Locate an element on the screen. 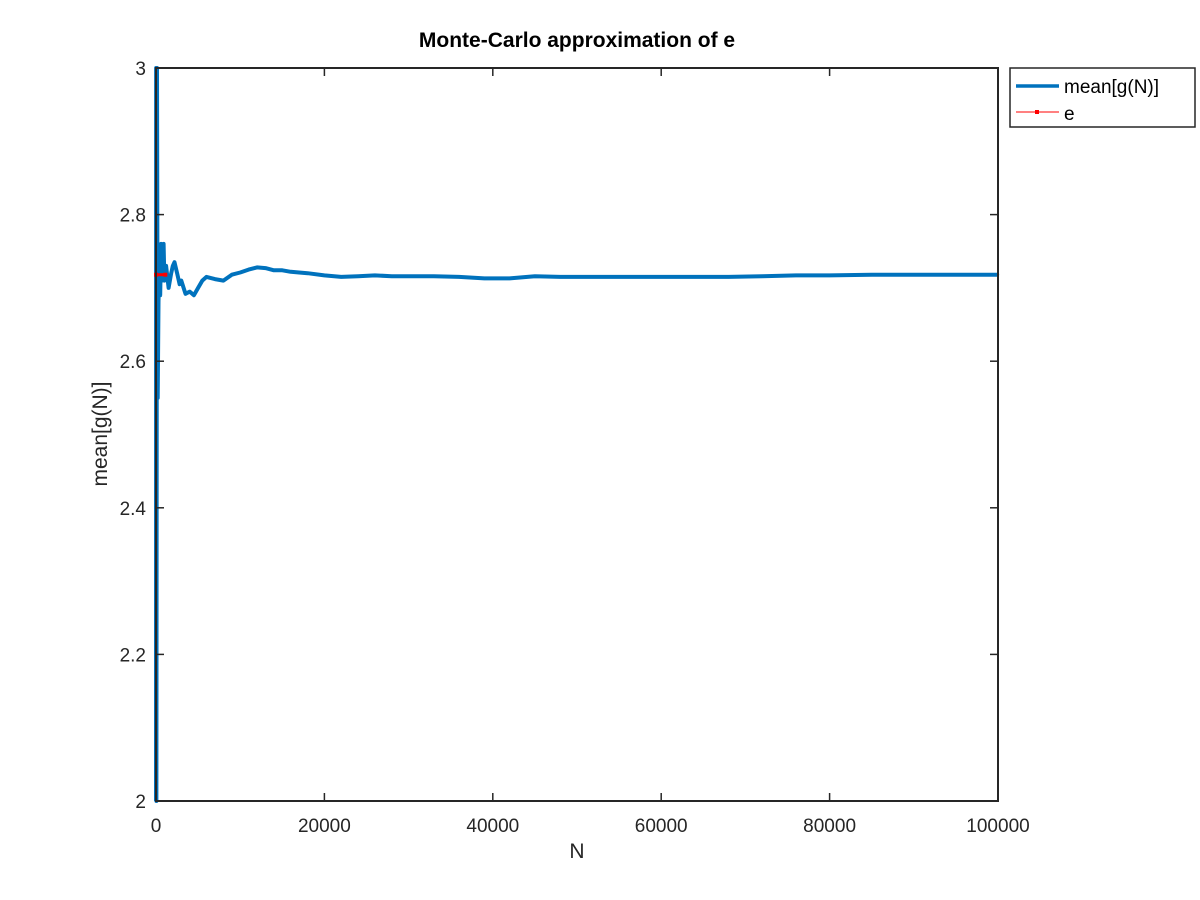 The width and height of the screenshot is (1200, 900). x-tick-label: 20000 is located at coordinates (324, 826).